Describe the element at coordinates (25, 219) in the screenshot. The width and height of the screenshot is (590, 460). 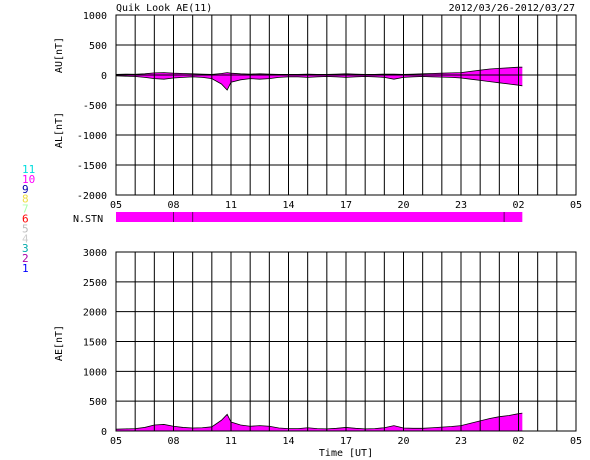
I see `legend-station-count: 6` at that location.